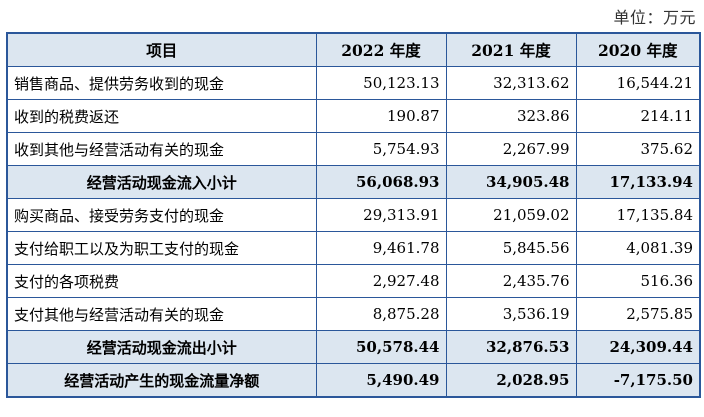  Describe the element at coordinates (638, 314) in the screenshot. I see `cell-2020: 2,575.85` at that location.